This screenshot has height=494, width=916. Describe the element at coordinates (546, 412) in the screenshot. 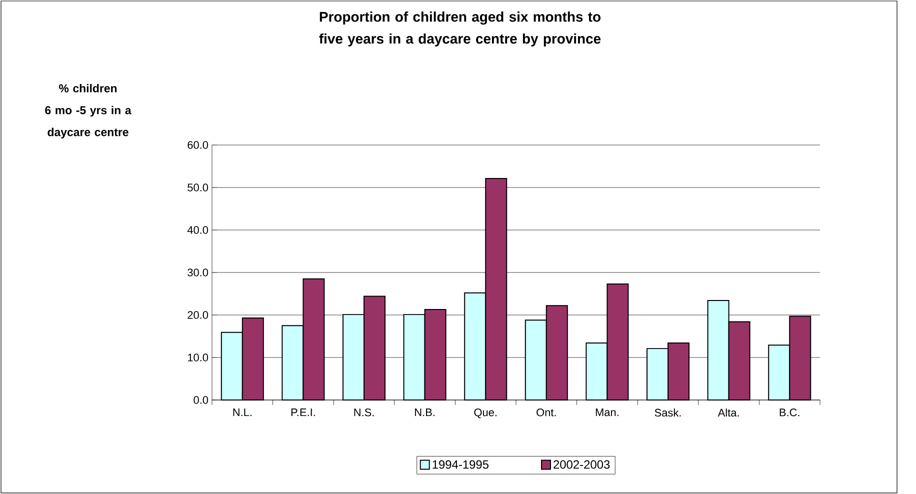

I see `x-tick-label: Ont.` at that location.